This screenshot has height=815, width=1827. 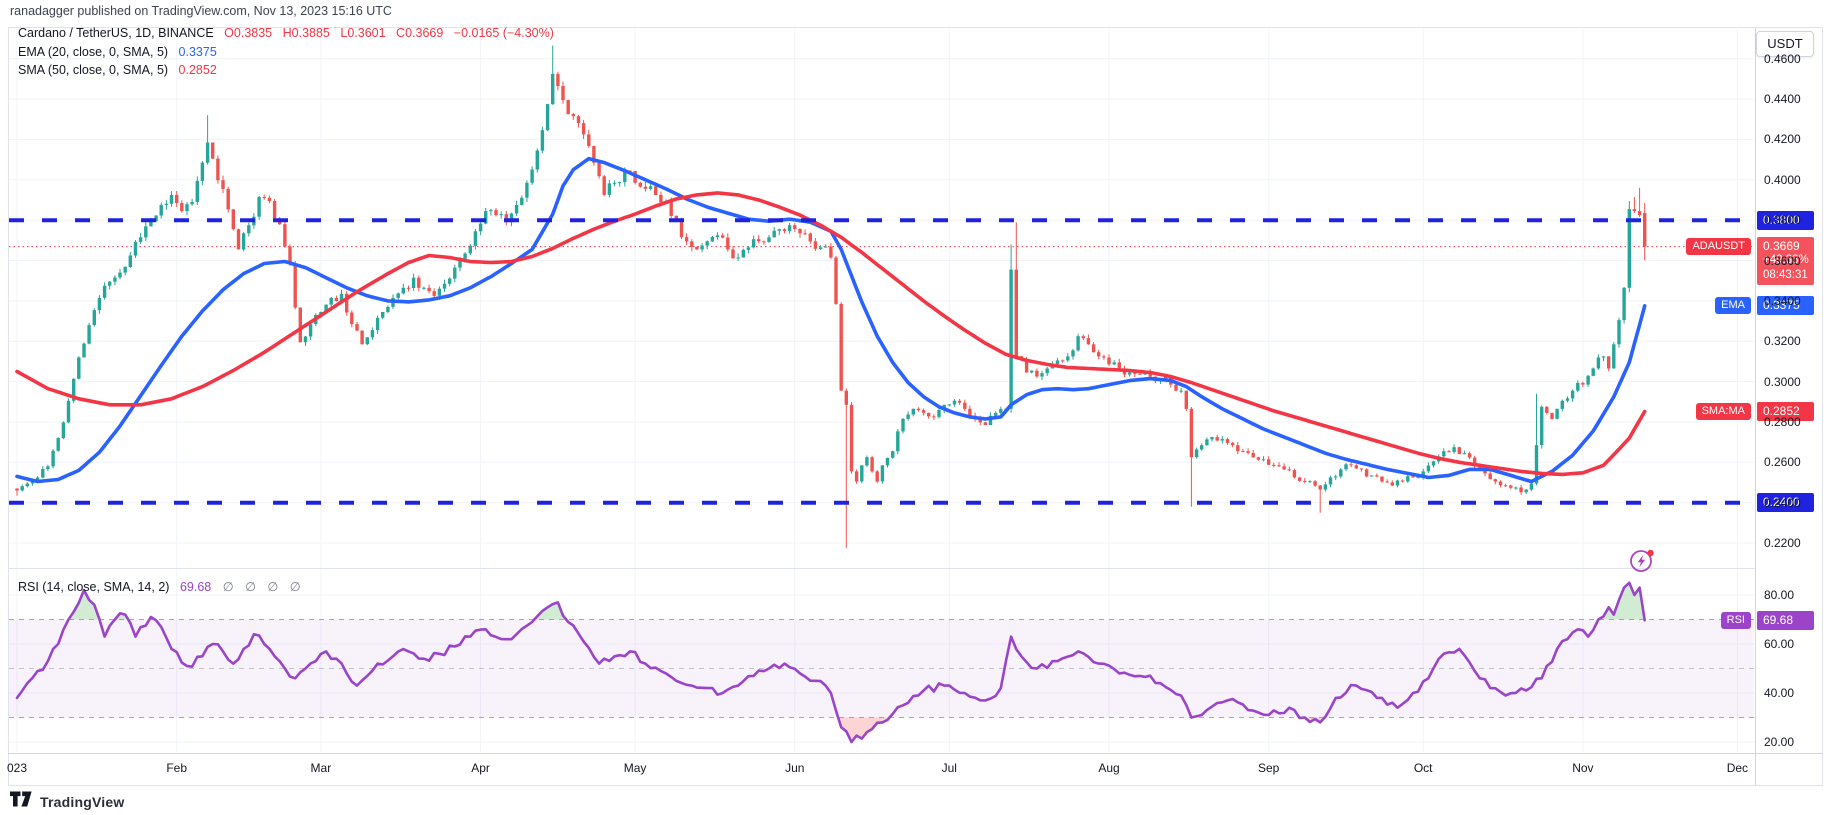 I want to click on tradingview-brand-text: TradingView, so click(x=82, y=801).